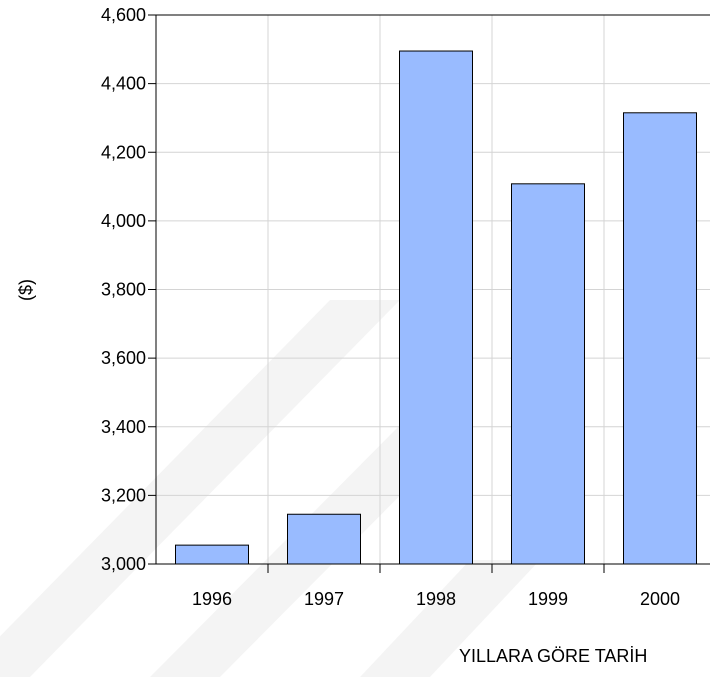 This screenshot has height=677, width=710. Describe the element at coordinates (660, 338) in the screenshot. I see `bar-2000` at that location.